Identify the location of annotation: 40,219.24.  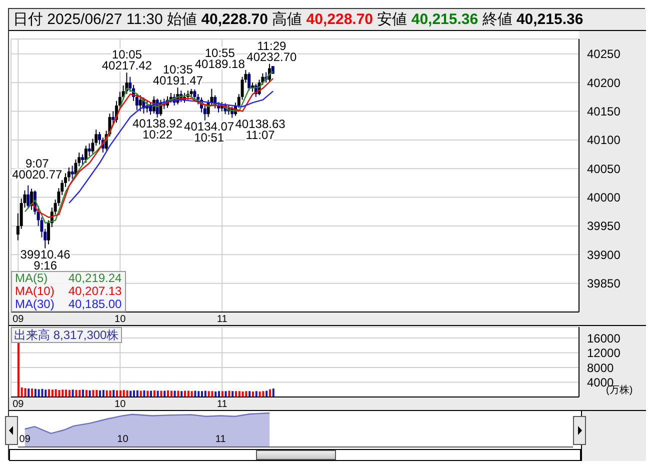
(95, 278).